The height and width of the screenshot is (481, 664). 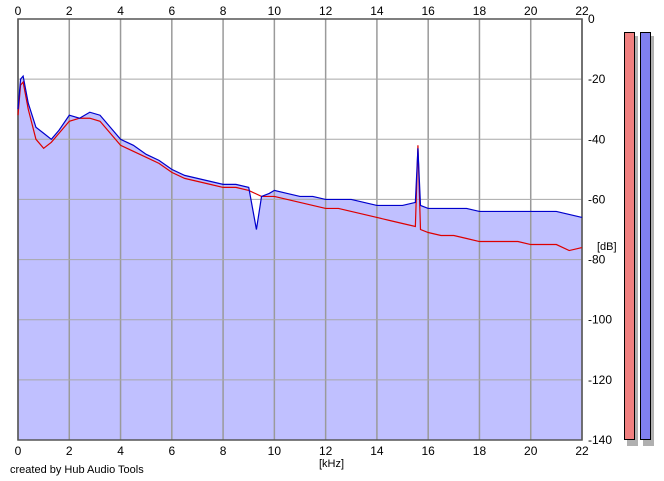 What do you see at coordinates (332, 464) in the screenshot?
I see `x-axis-unit-label: [kHz]` at bounding box center [332, 464].